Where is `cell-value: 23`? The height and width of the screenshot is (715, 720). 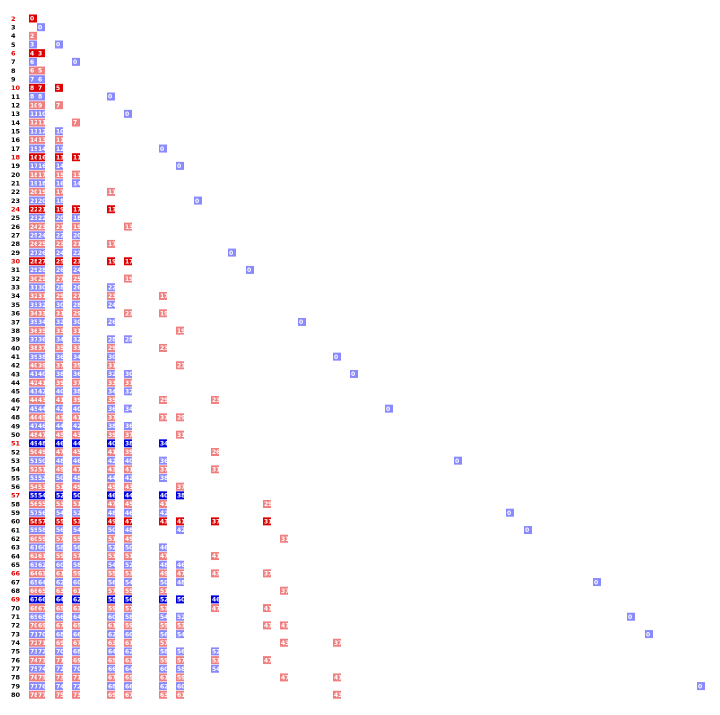
cell-value: 23 is located at coordinates (129, 313).